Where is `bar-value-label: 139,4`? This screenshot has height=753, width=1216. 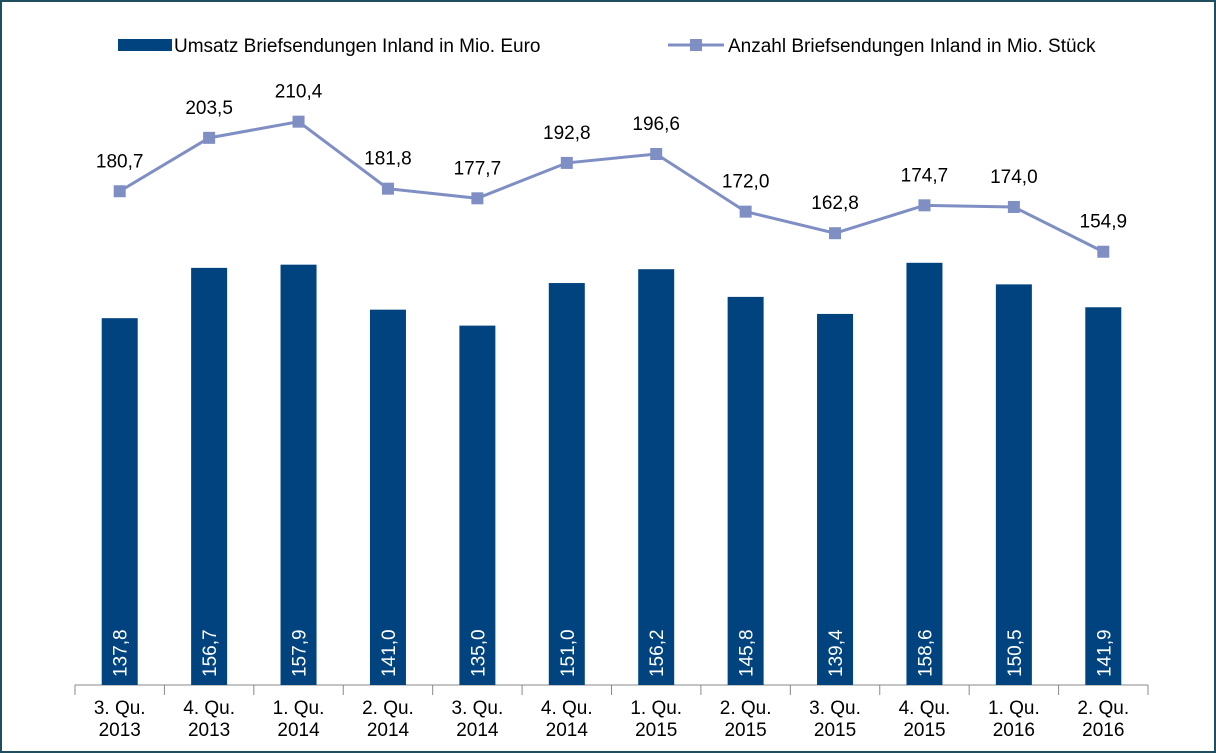
bar-value-label: 139,4 is located at coordinates (836, 653).